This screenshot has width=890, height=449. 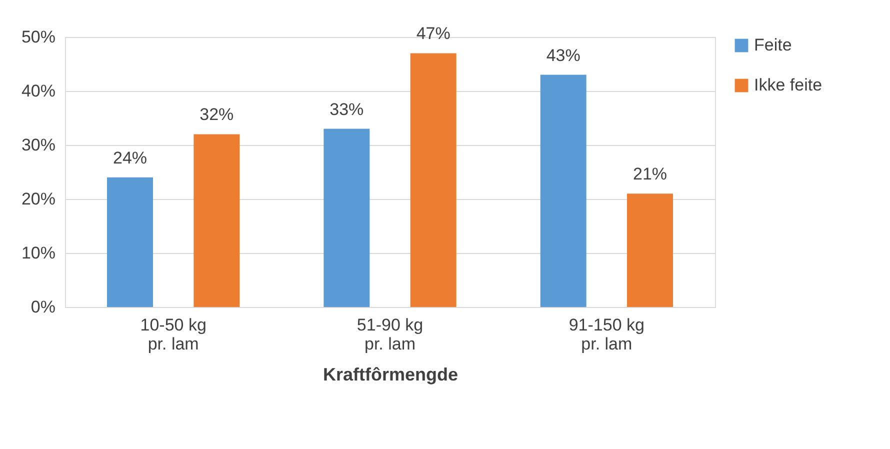 I want to click on data-label: 33%, so click(x=347, y=109).